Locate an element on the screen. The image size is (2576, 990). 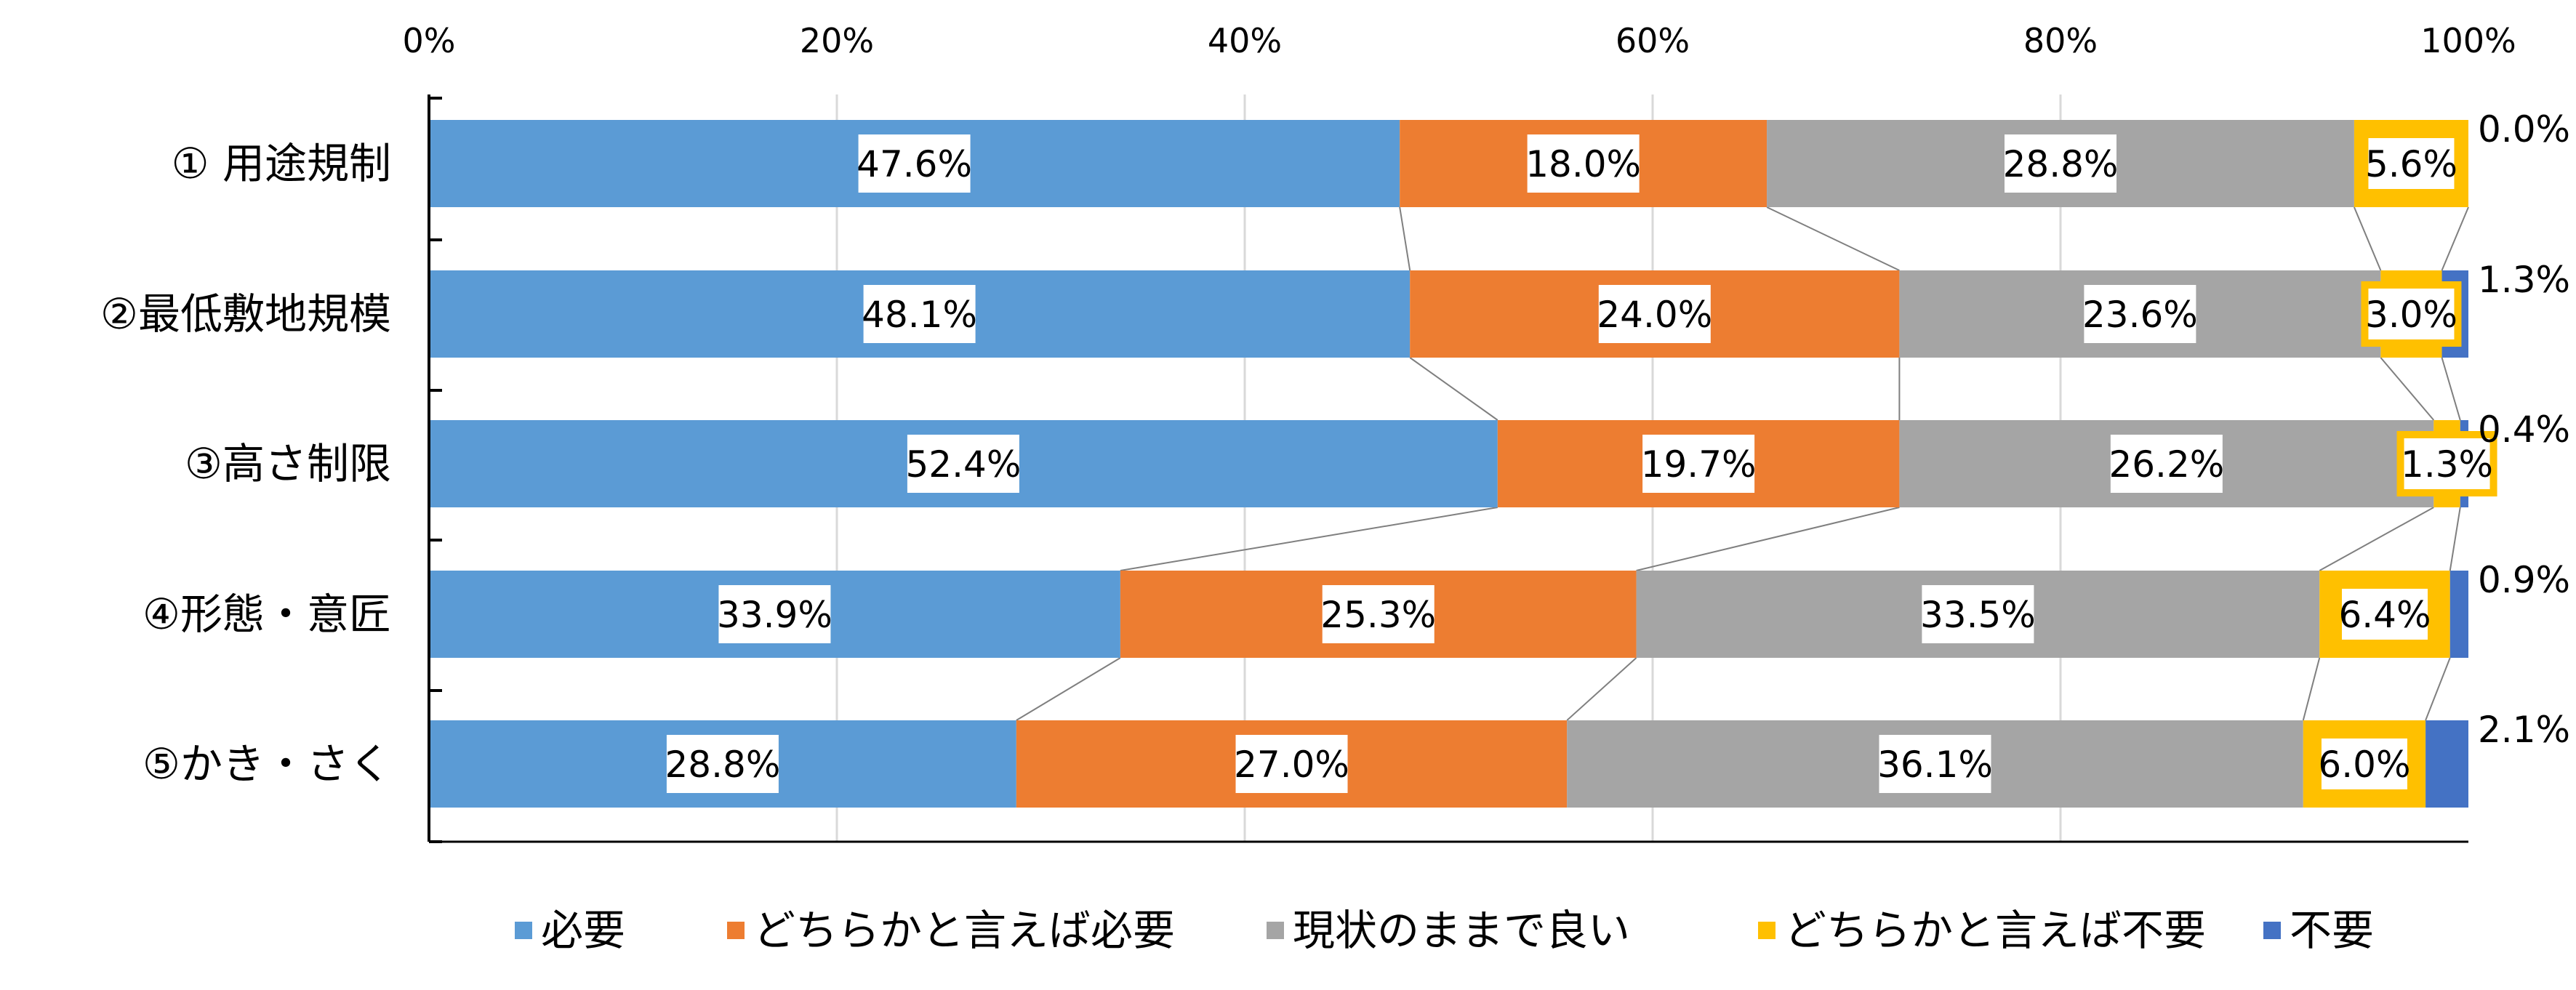
data-label: 25.3% is located at coordinates (1378, 615).